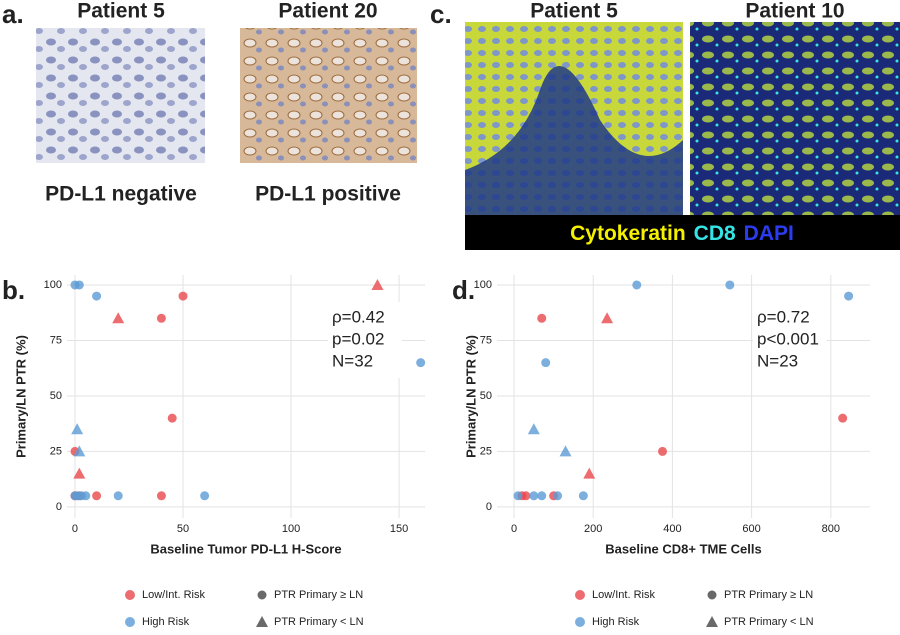 The image size is (900, 635). I want to click on image-title: Patient 20, so click(327, 11).